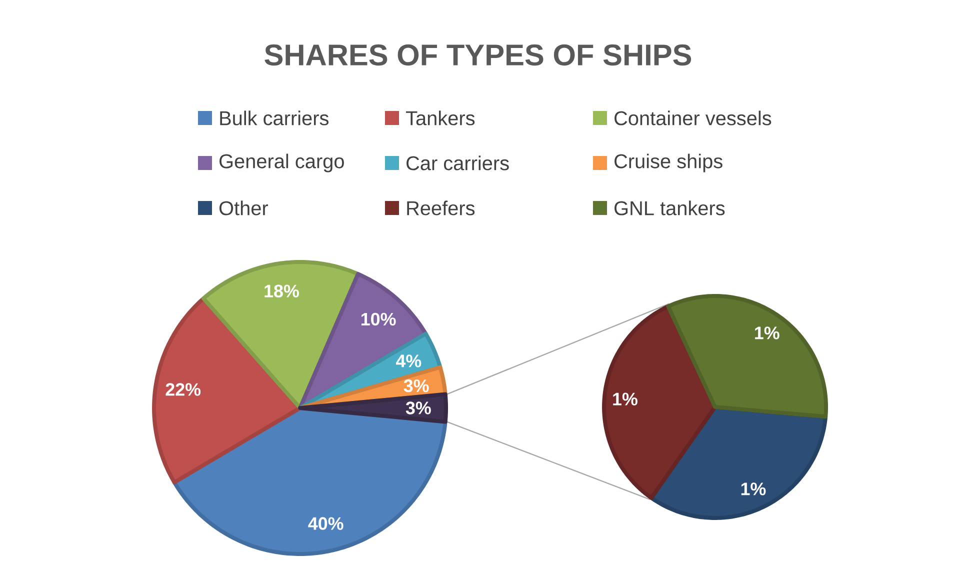 This screenshot has width=956, height=580. Describe the element at coordinates (693, 118) in the screenshot. I see `legend-label: Container vessels` at that location.